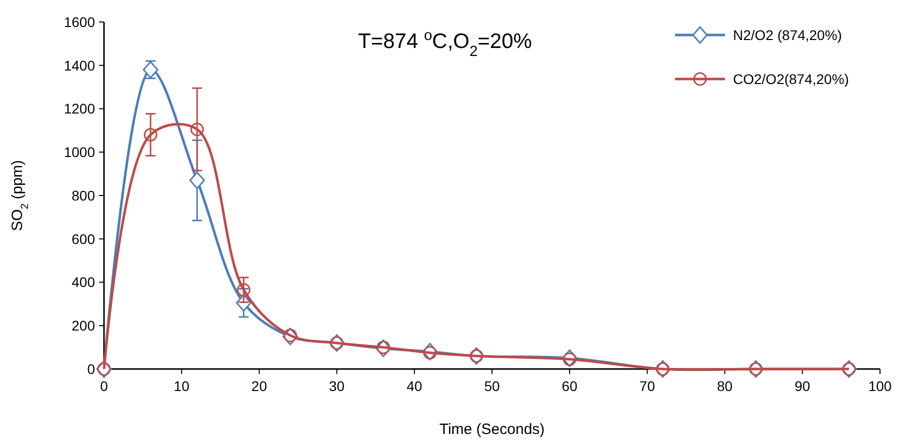  What do you see at coordinates (570, 386) in the screenshot?
I see `x-tick-label: 60` at bounding box center [570, 386].